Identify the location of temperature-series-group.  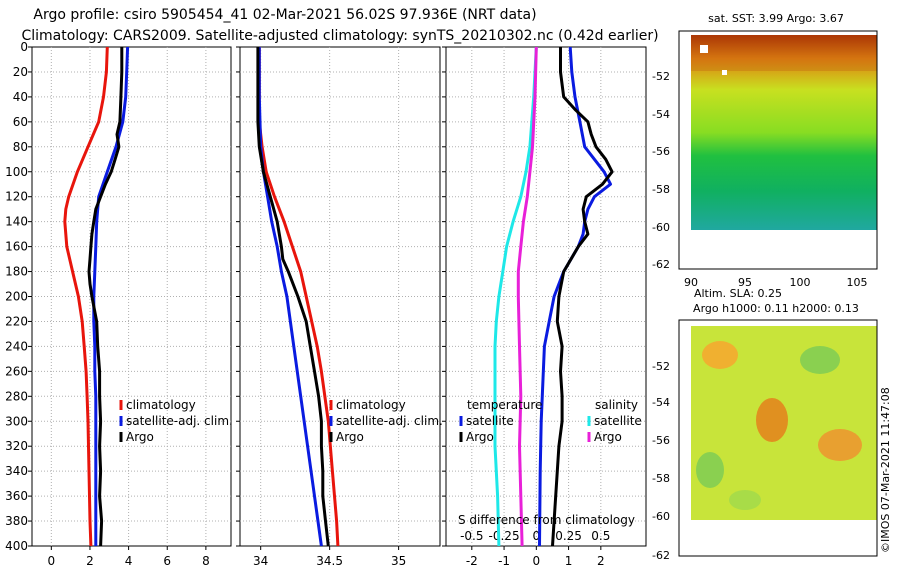
(96, 296).